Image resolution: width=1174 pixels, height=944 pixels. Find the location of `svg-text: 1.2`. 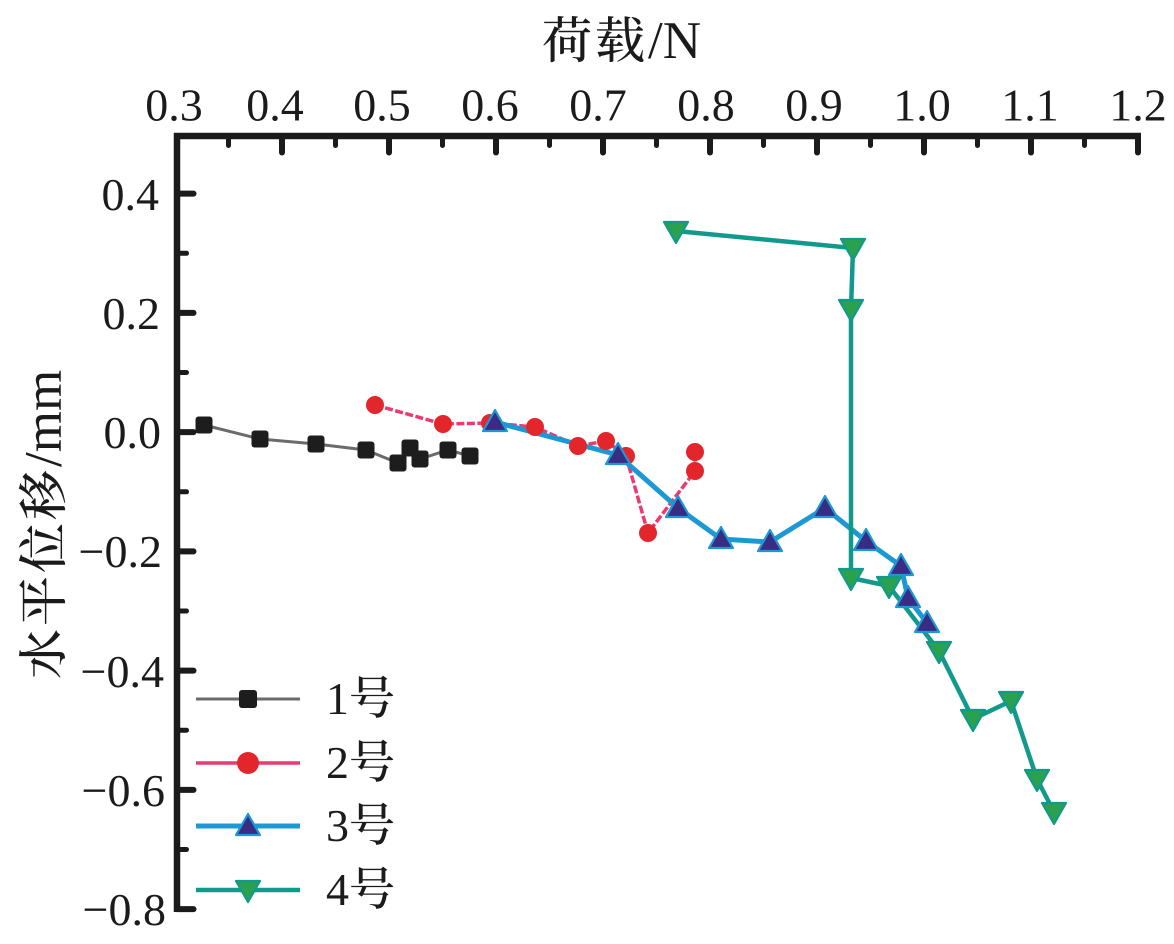

svg-text: 1.2 is located at coordinates (1138, 105).